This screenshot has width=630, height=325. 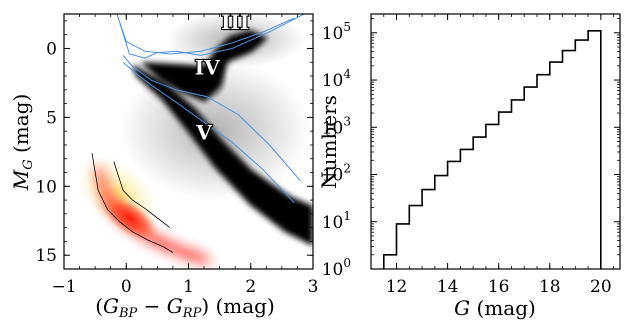 What do you see at coordinates (46, 187) in the screenshot?
I see `cmd-ytick-label: 10` at bounding box center [46, 187].